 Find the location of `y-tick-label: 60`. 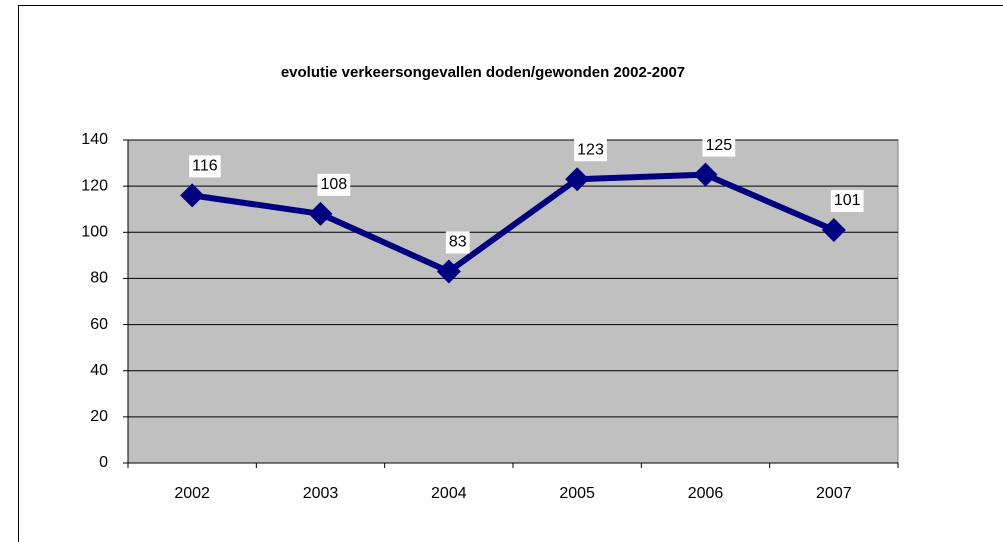

y-tick-label: 60 is located at coordinates (99, 324).